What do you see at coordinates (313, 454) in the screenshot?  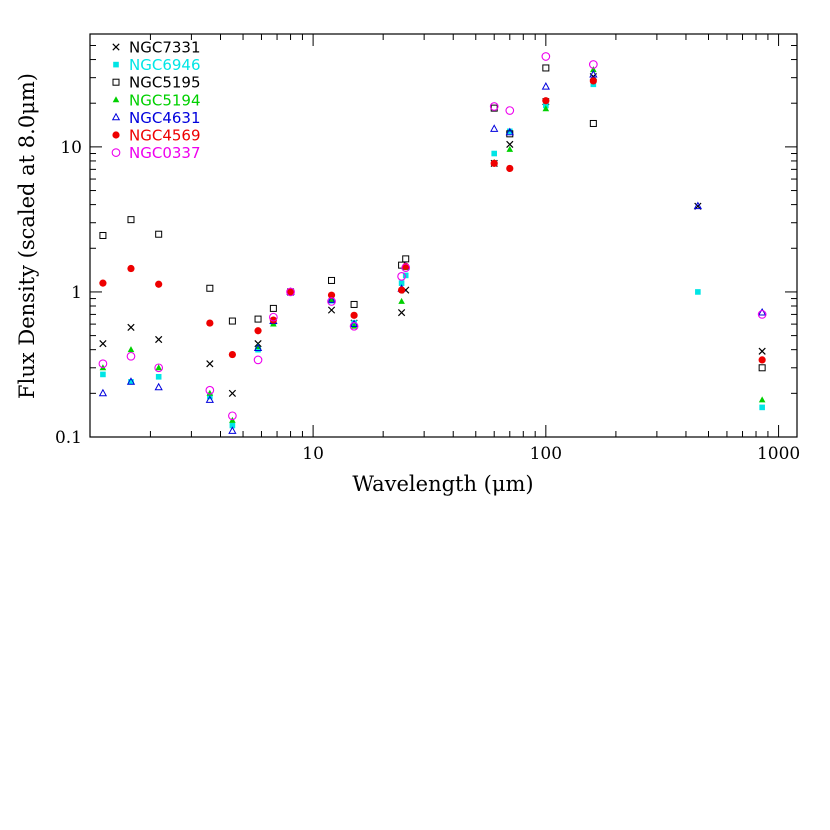 I see `x-tick-label: 10` at bounding box center [313, 454].